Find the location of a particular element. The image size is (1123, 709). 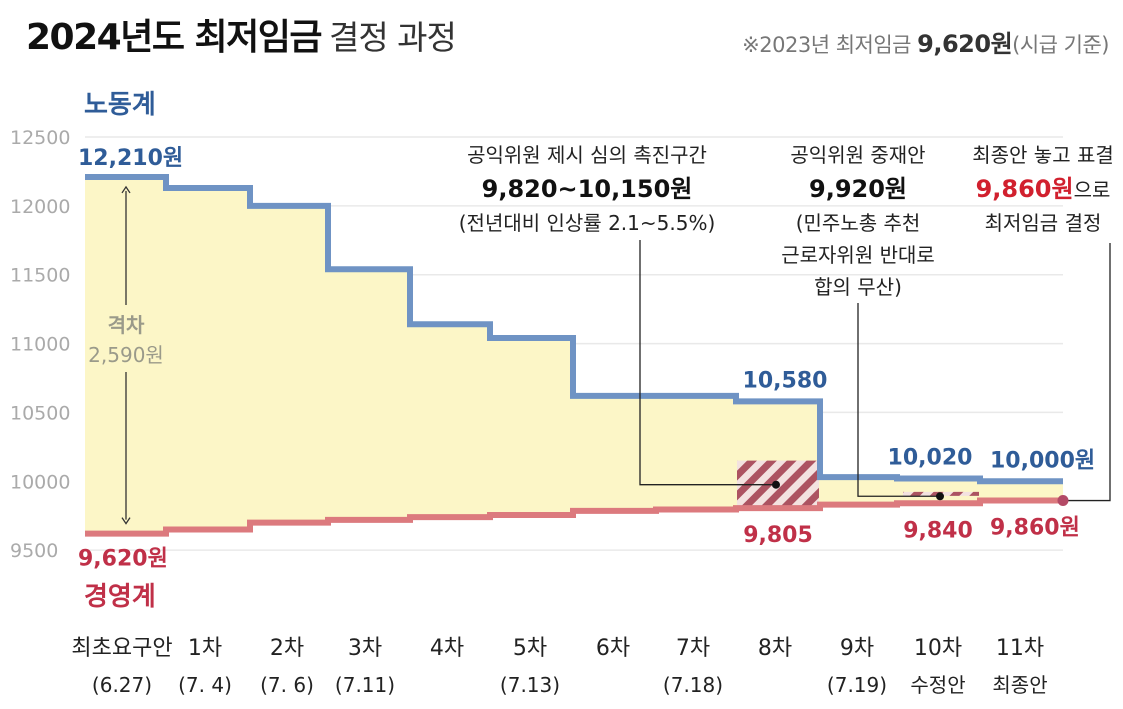

promo-annot-line3: (전년대비 인상률 2.1~5.5%) is located at coordinates (587, 223).